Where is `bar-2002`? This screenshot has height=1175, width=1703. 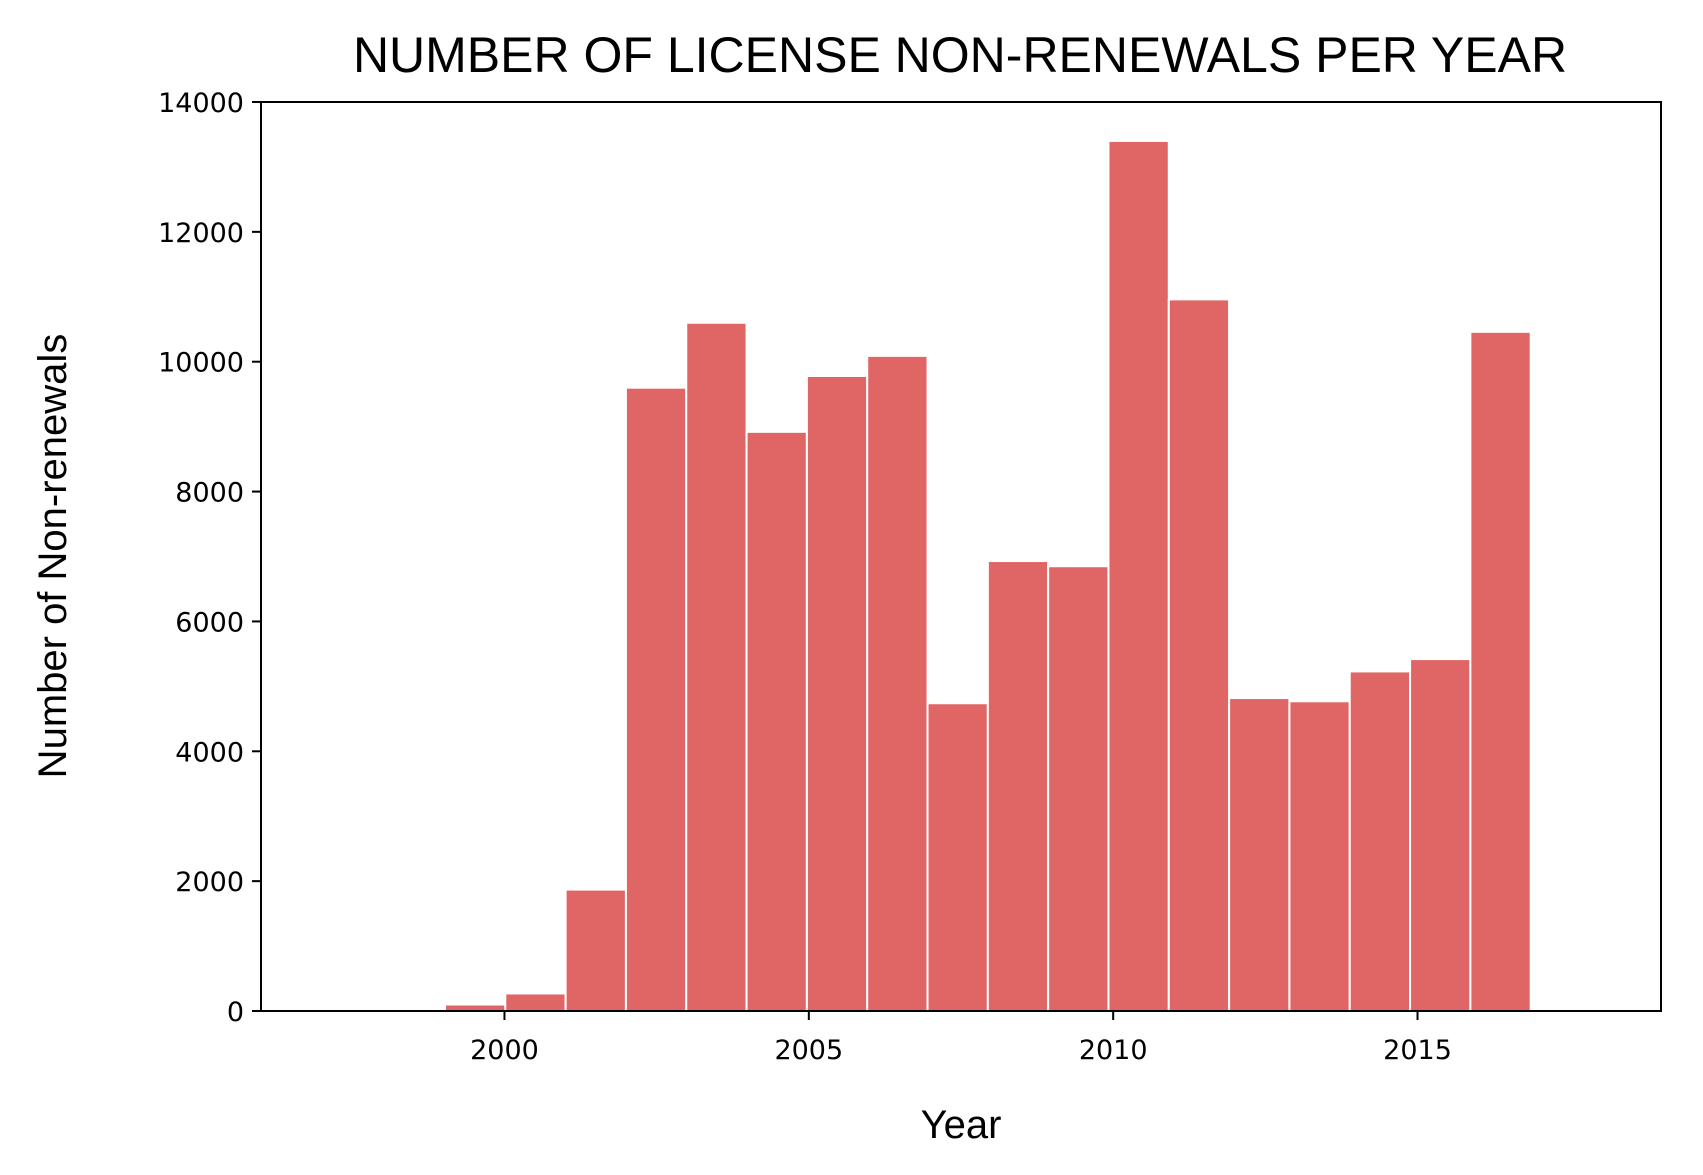
bar-2002 is located at coordinates (595, 950).